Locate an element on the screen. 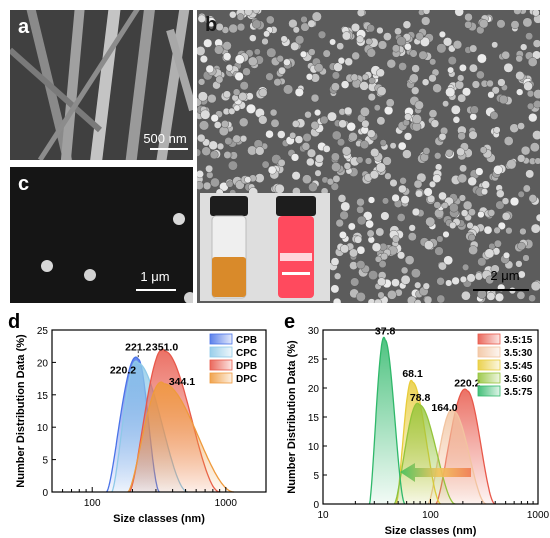 This screenshot has height=538, width=550. peak-annotation: 37.8 is located at coordinates (385, 332).